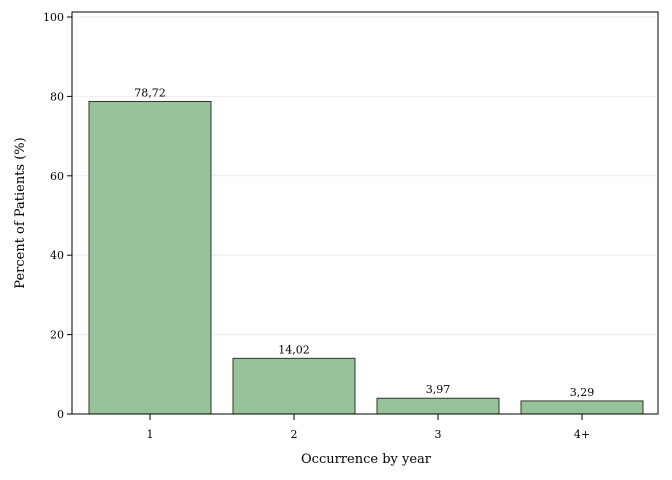  What do you see at coordinates (294, 434) in the screenshot?
I see `x-tick-label: 2` at bounding box center [294, 434].